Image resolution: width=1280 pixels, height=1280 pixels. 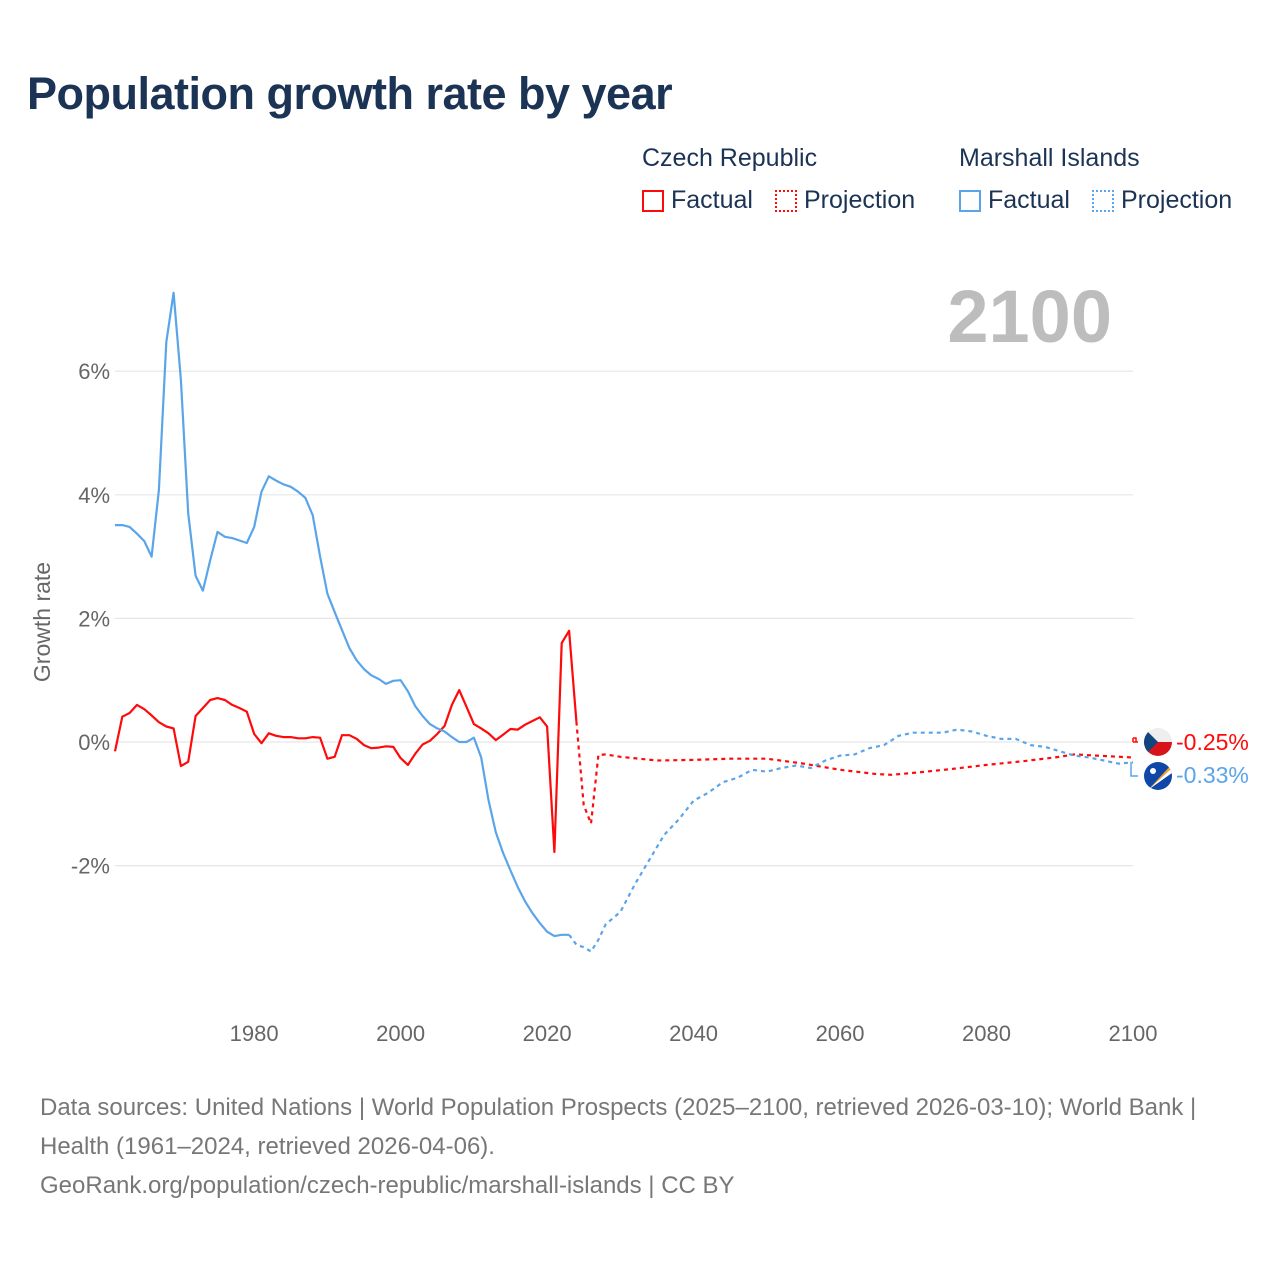 What do you see at coordinates (854, 773) in the screenshot?
I see `series-line-czech-republic-projection` at bounding box center [854, 773].